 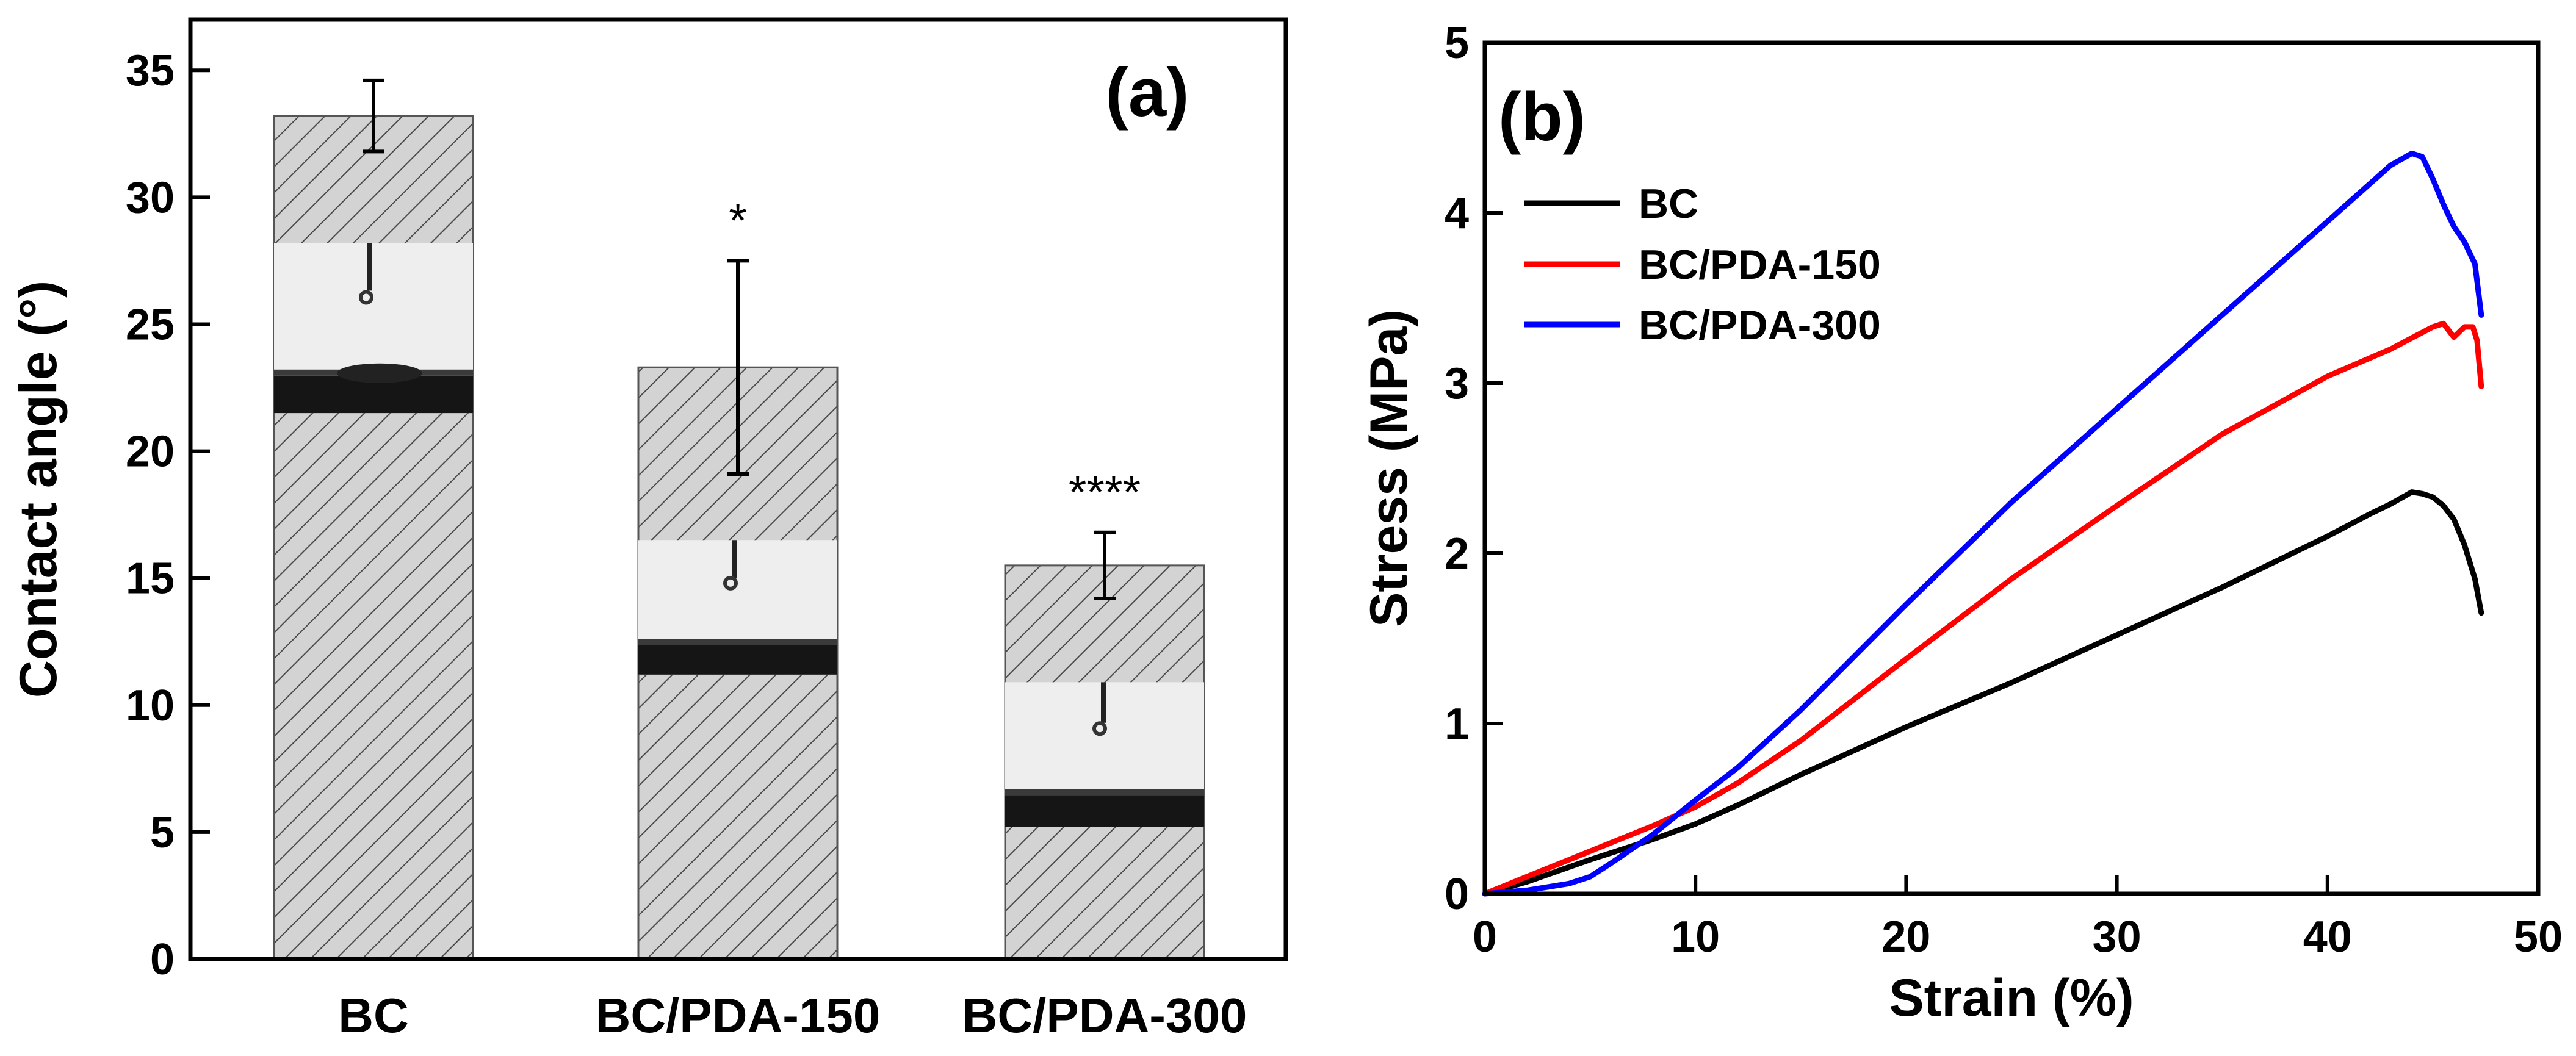 What do you see at coordinates (1668, 204) in the screenshot?
I see `legend-label: BC` at bounding box center [1668, 204].